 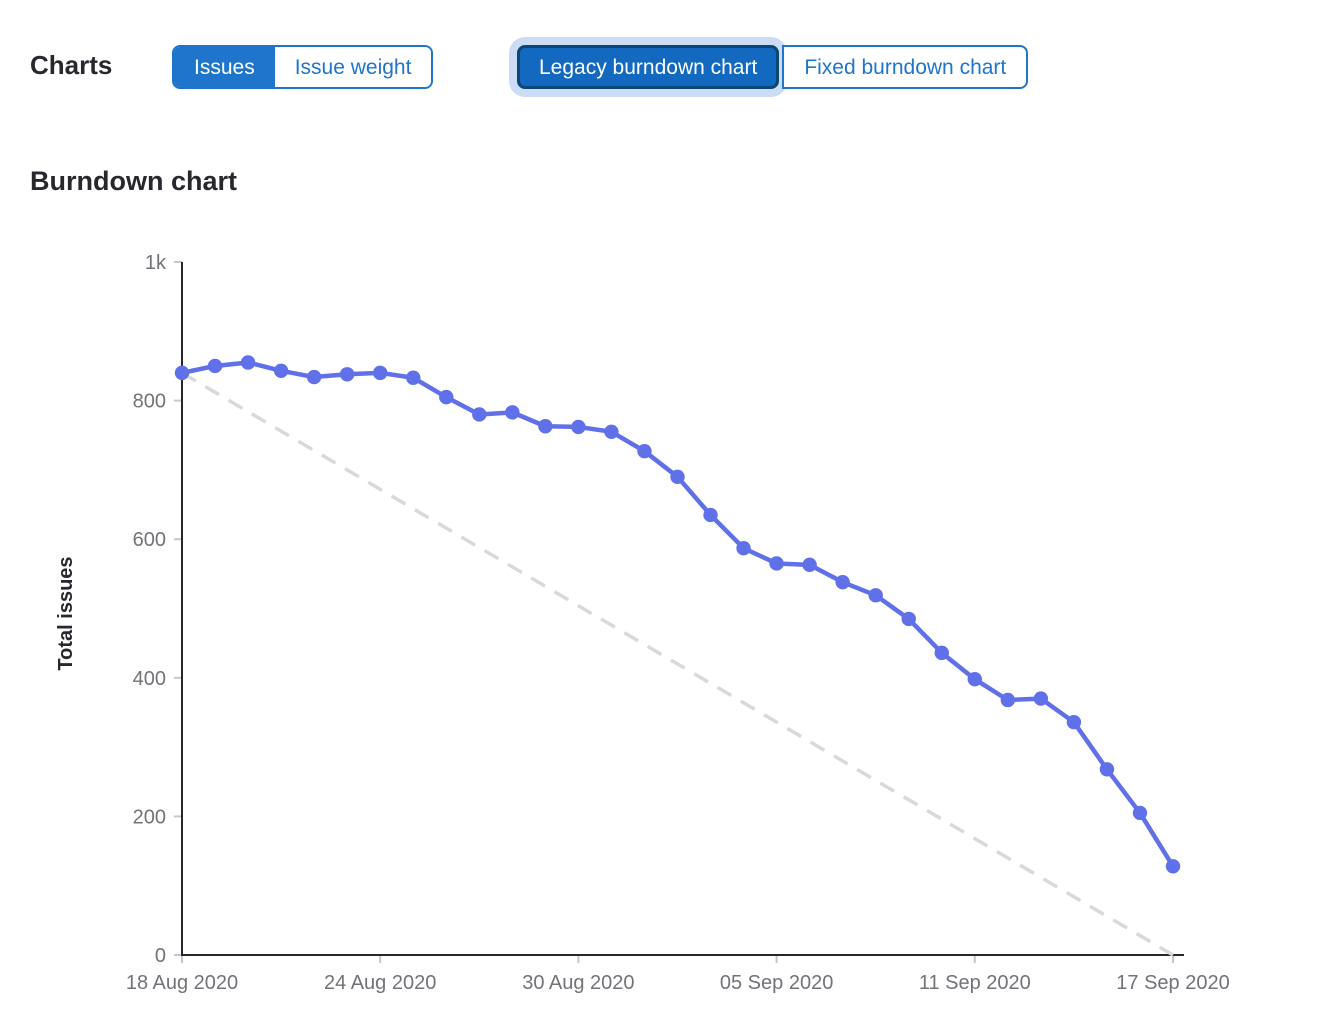 I want to click on x-tick-label: 11 Sep 2020, so click(x=975, y=983).